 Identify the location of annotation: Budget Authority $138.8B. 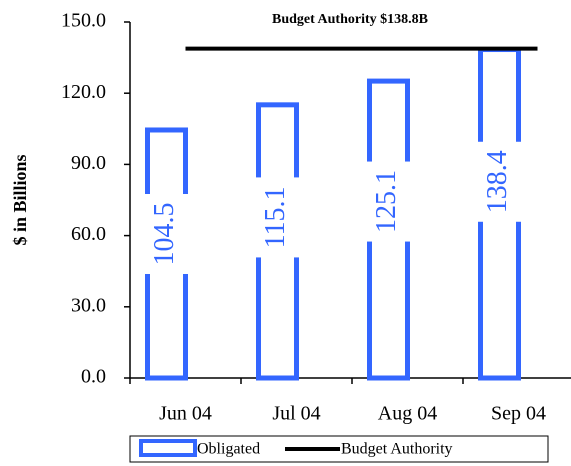
(350, 19).